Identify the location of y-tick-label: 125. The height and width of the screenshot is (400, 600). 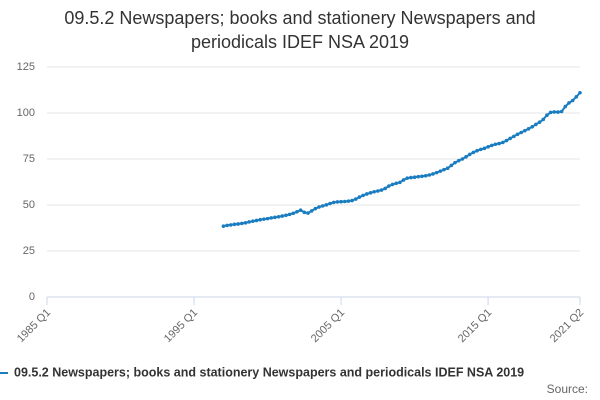
(26, 67).